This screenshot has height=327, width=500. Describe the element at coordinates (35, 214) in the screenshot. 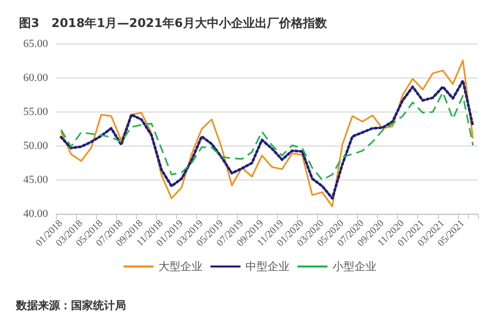

I see `y-tick-label: 40.00` at that location.